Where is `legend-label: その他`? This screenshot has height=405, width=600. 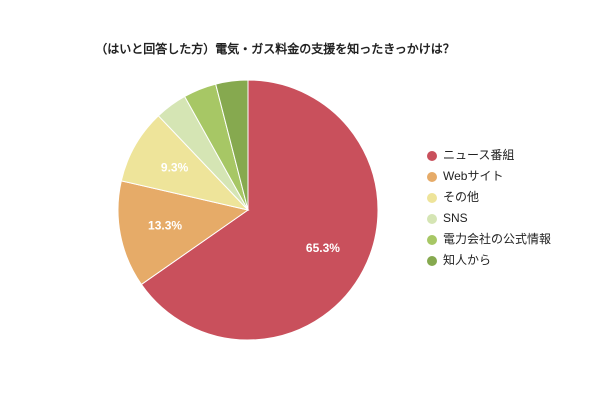 legend-label: その他 is located at coordinates (461, 197).